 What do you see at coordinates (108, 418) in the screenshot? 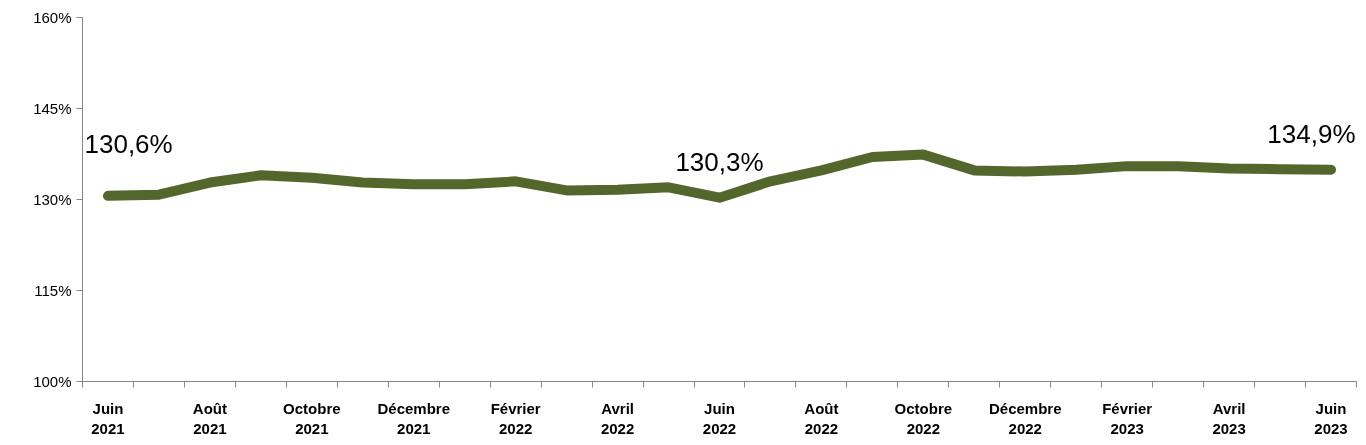
I see `x-tick-label: Juin 2021` at bounding box center [108, 418].